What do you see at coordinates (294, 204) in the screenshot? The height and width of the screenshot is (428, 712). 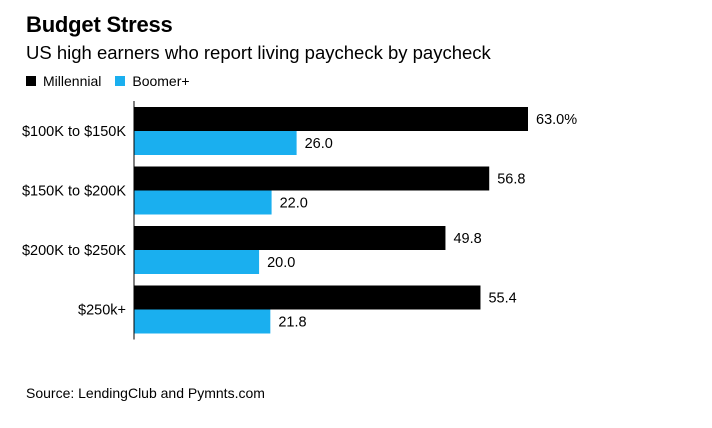 I see `value-label-boomer: 22.0` at bounding box center [294, 204].